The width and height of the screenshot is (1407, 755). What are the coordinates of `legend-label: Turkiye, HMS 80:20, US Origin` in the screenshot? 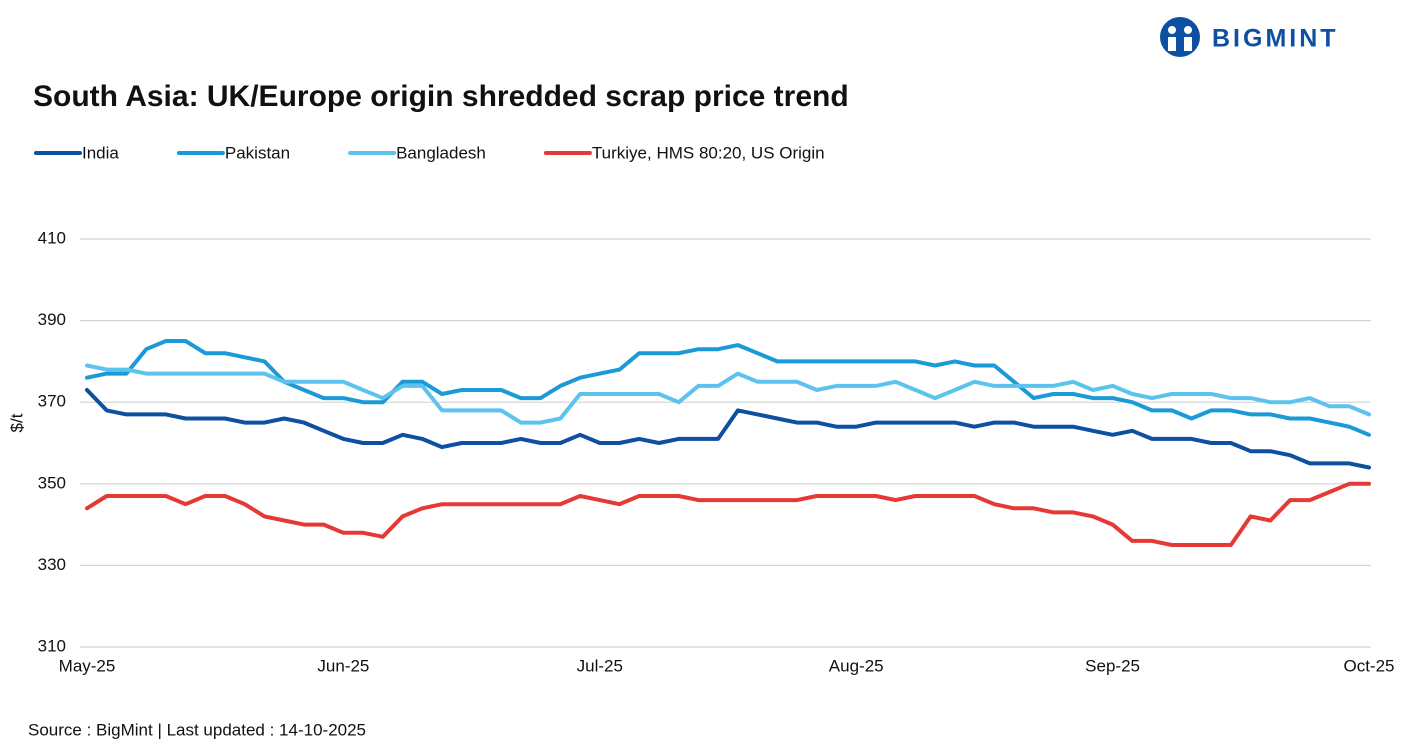 It's located at (708, 152).